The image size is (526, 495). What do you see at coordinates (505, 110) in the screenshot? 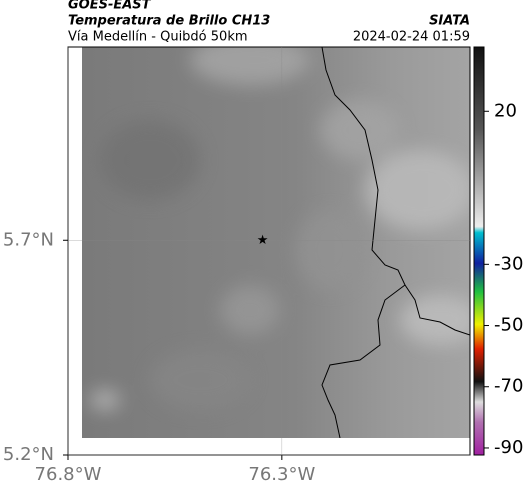
I see `colorbar-tick-label: 20` at bounding box center [505, 110].